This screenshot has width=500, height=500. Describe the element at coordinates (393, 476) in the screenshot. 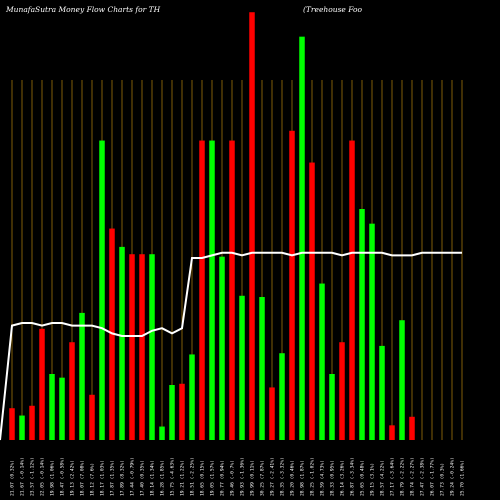

I see `x-tick-label: 27.17 (-3.64%)` at that location.